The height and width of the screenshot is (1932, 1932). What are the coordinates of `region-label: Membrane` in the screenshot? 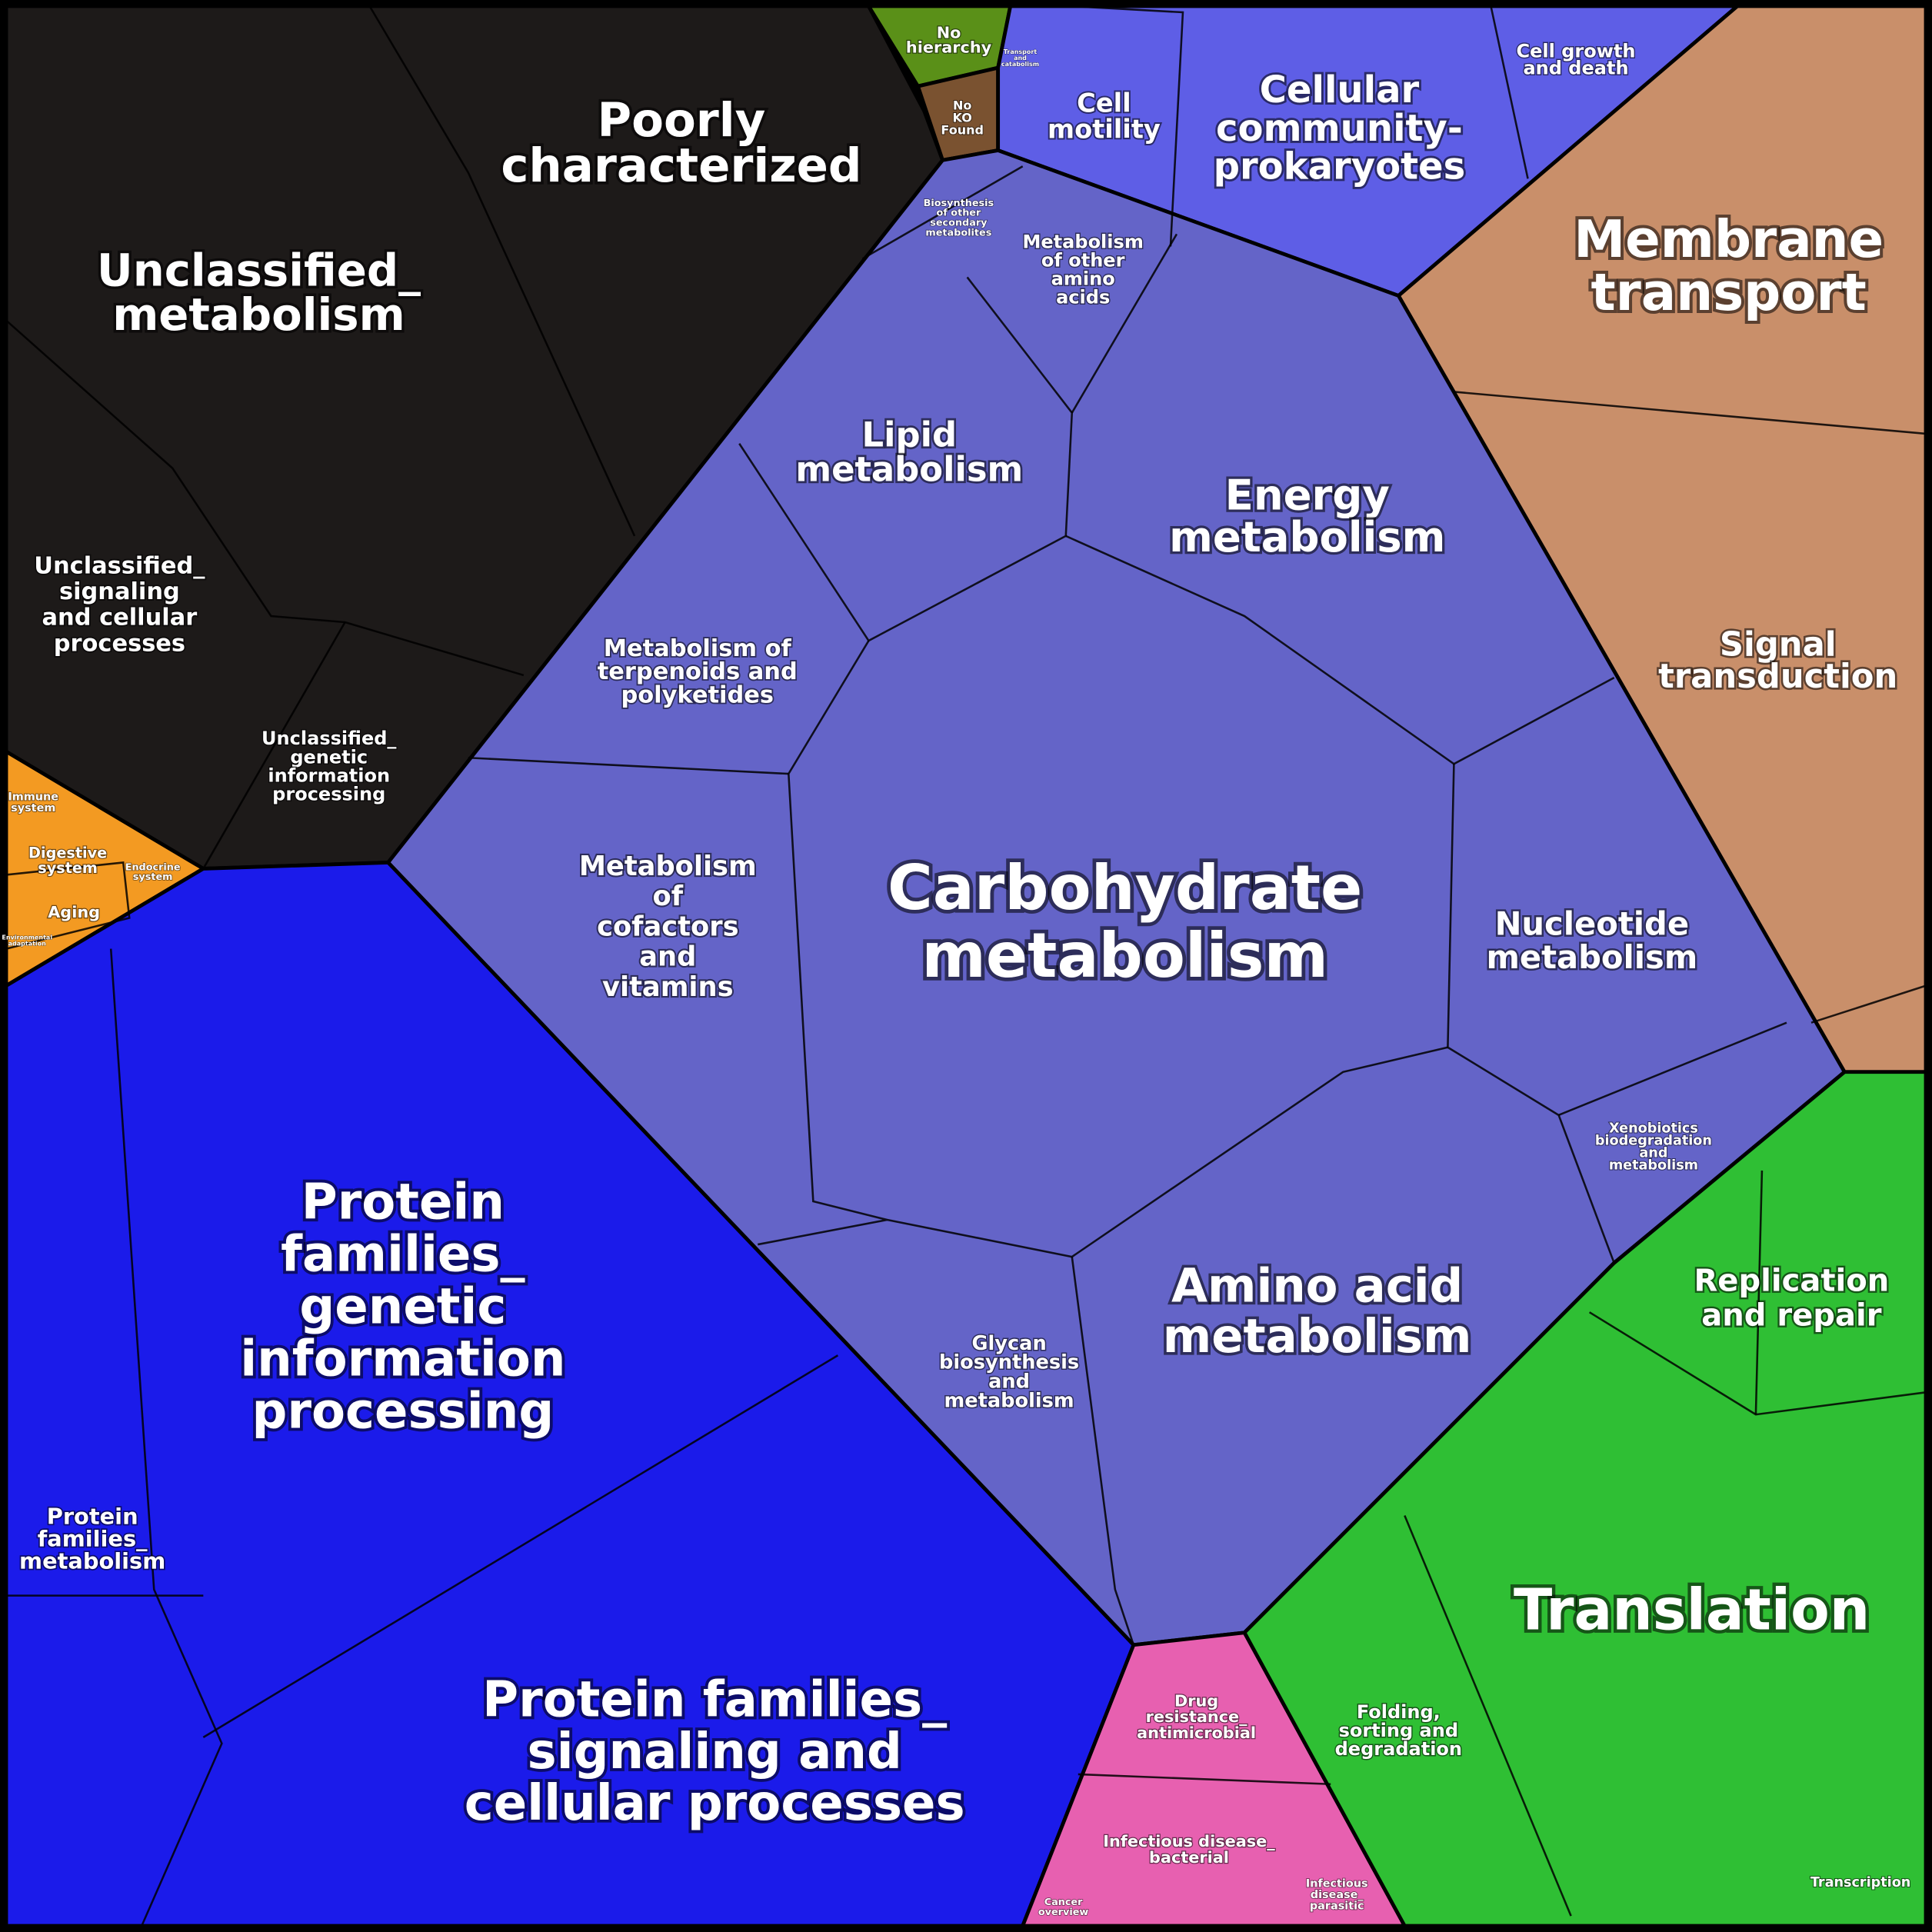 It's located at (1729, 239).